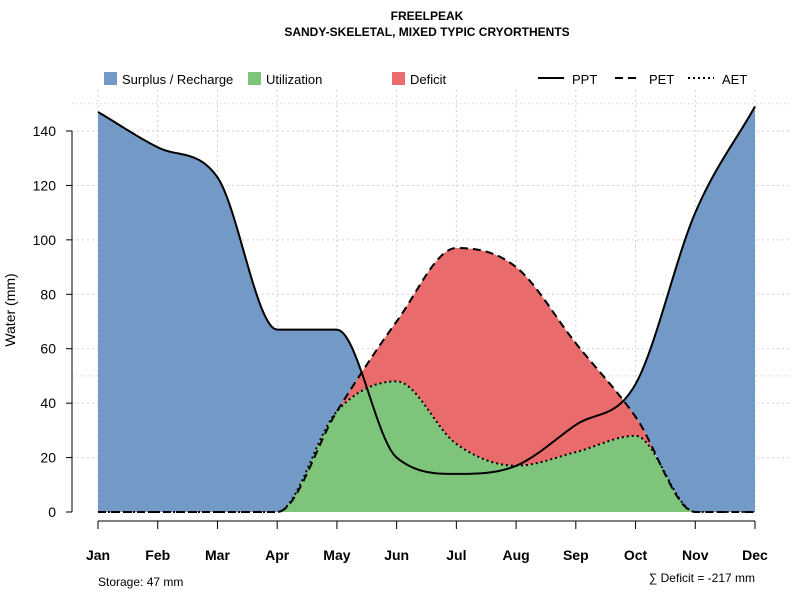 This screenshot has width=800, height=600. What do you see at coordinates (45, 131) in the screenshot?
I see `y-tick-label: 140` at bounding box center [45, 131].